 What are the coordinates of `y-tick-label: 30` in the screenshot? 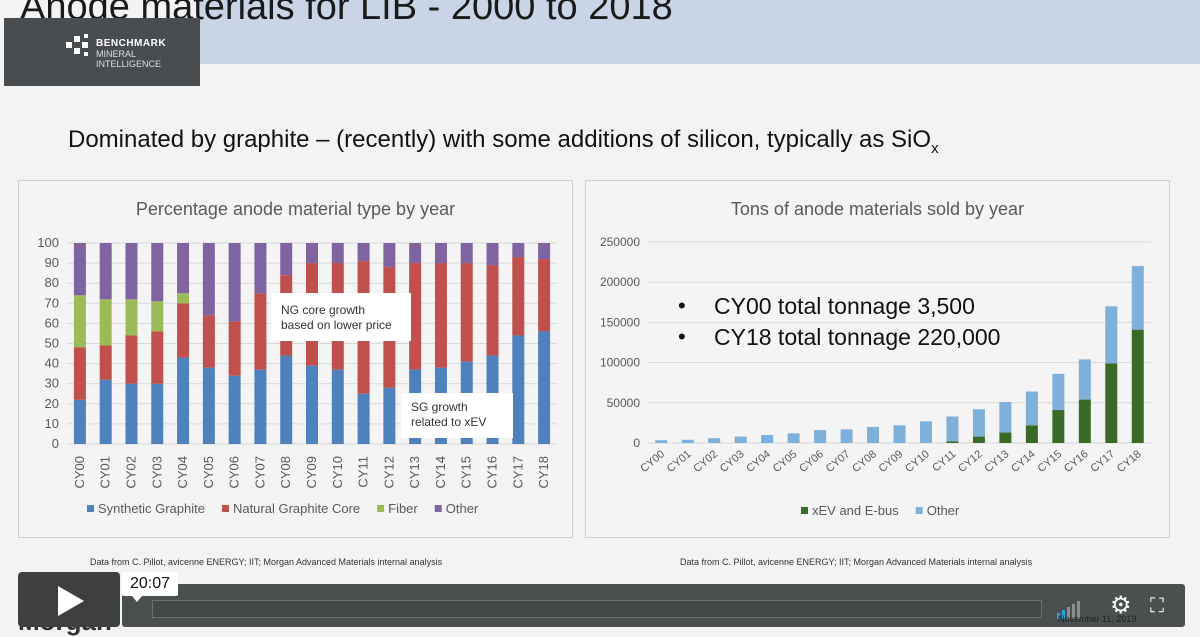 It's located at (52, 383).